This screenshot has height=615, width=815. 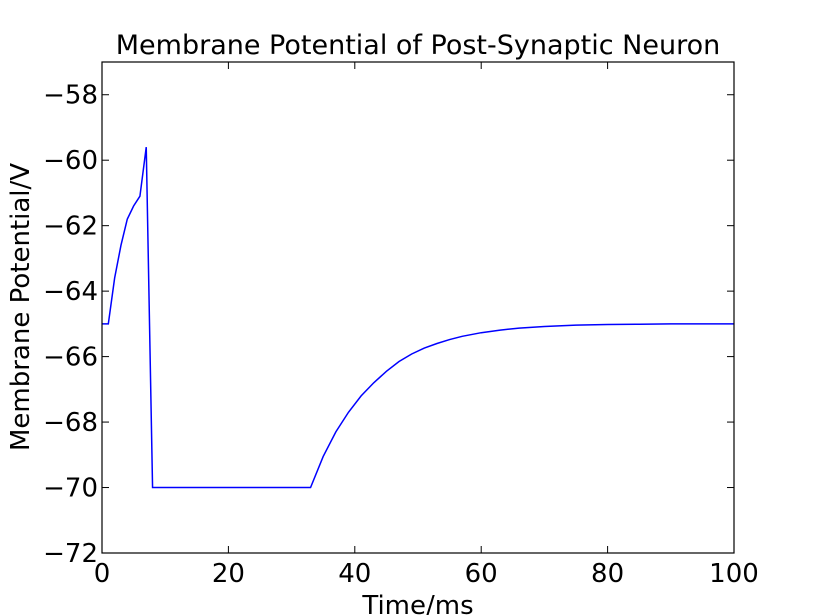 I want to click on y-tick-label: −72, so click(x=70, y=554).